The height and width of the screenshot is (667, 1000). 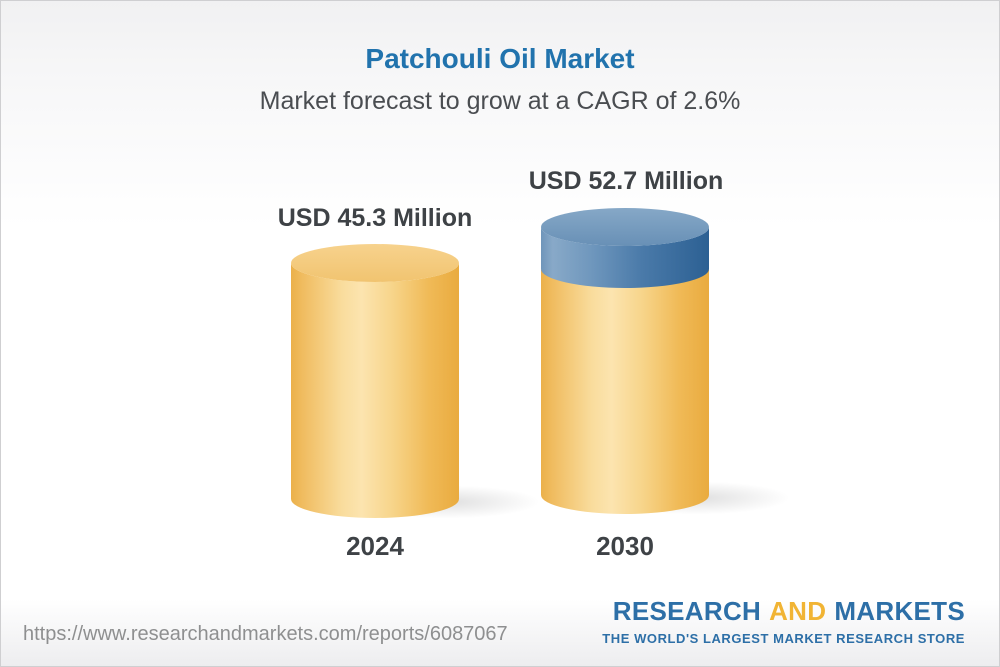 What do you see at coordinates (500, 58) in the screenshot?
I see `page-title: Patchouli Oil Market` at bounding box center [500, 58].